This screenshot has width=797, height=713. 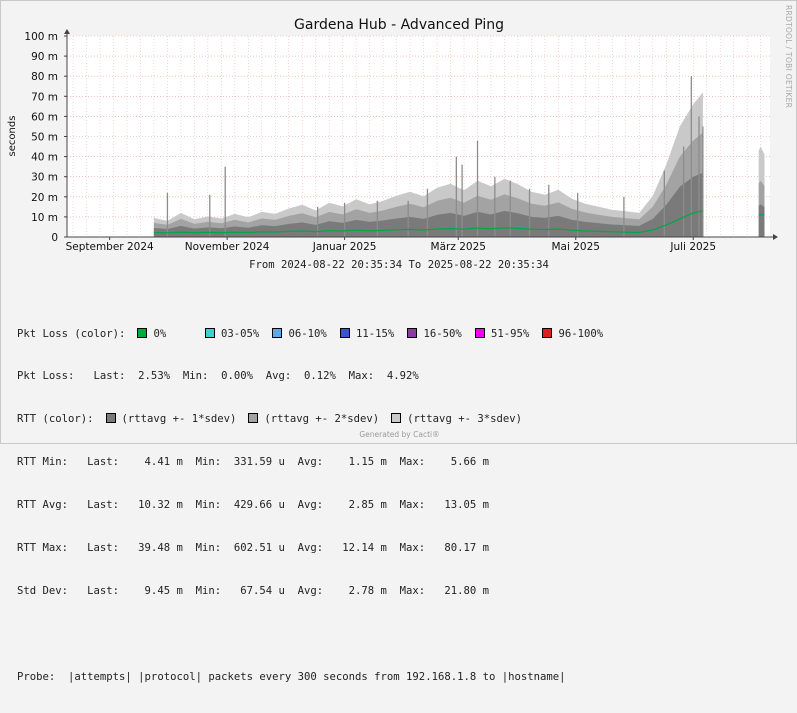 I want to click on rtt-legend-item: (rttavg +- 1*sdev), so click(x=171, y=419).